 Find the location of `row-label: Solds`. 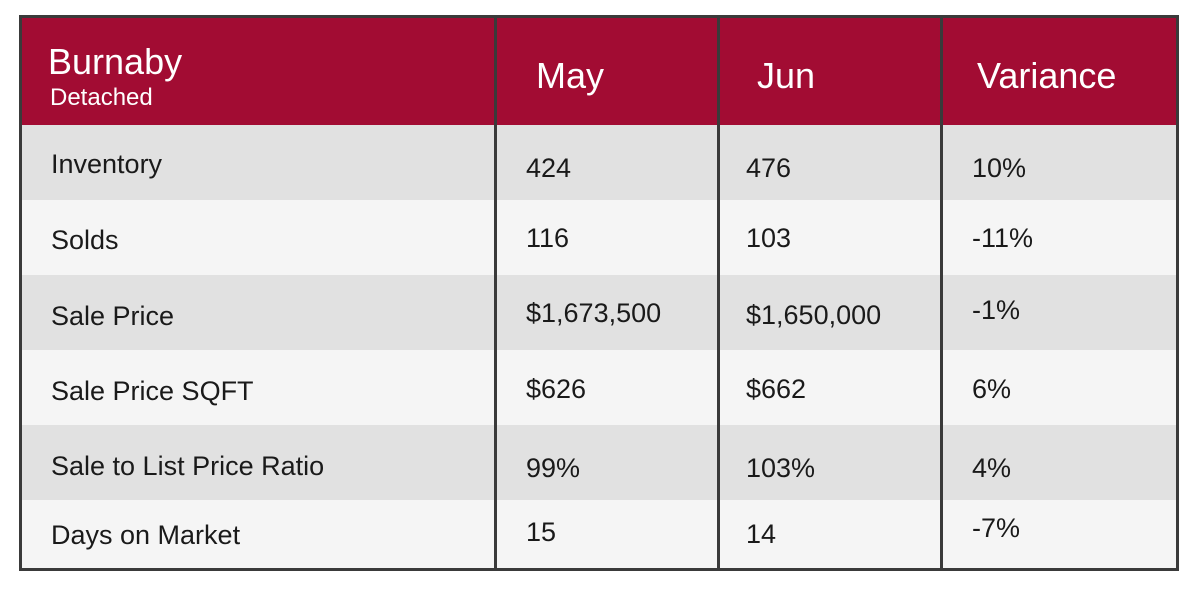

row-label: Solds is located at coordinates (85, 240).